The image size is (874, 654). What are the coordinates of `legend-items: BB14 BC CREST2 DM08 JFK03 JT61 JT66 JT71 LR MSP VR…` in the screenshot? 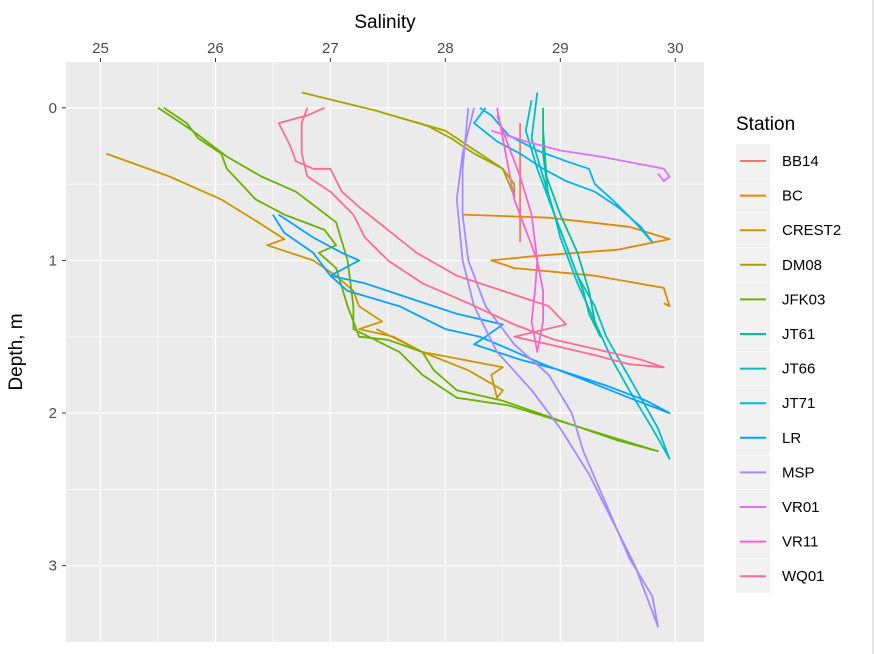 It's located at (788, 369).